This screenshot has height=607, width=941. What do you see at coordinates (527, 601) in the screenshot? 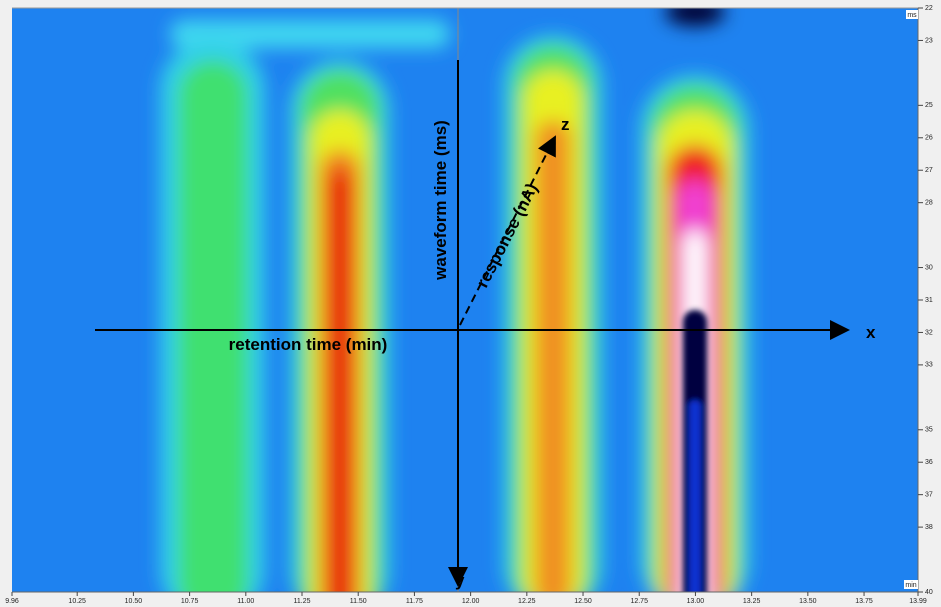
I see `x-tick-label: 12.25` at bounding box center [527, 601].